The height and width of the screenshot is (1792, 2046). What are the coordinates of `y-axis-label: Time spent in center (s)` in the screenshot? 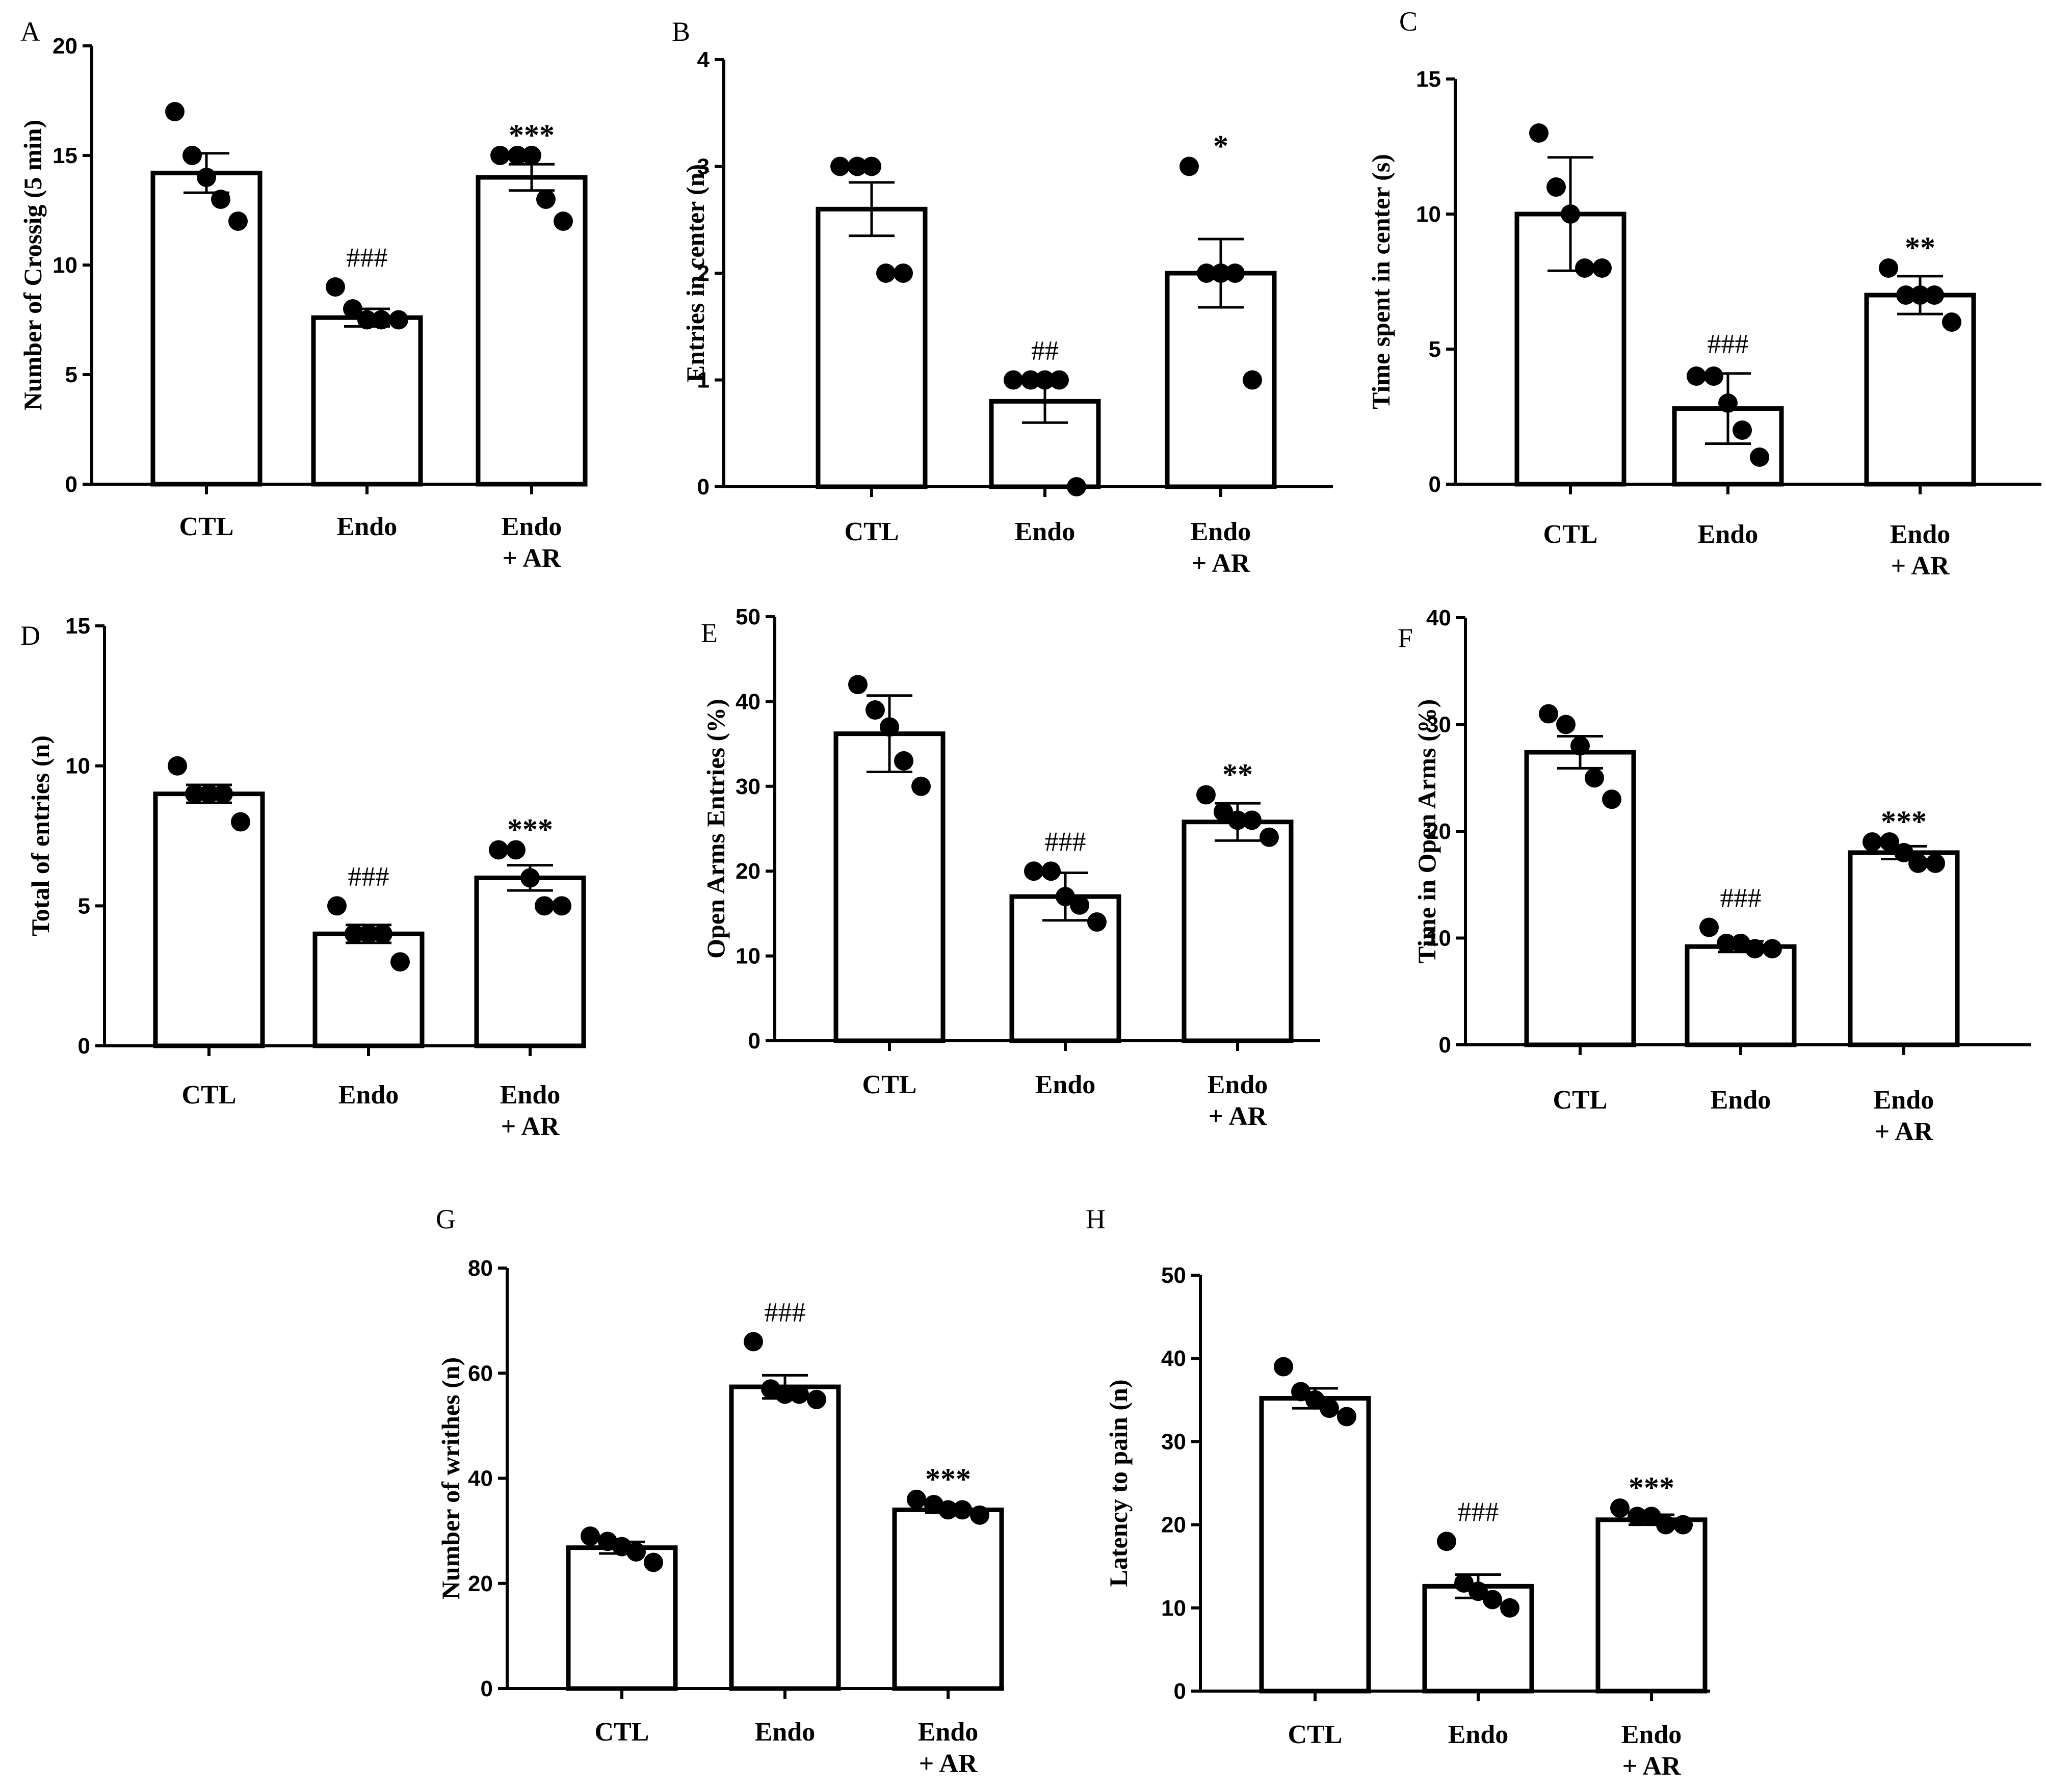 It's located at (1381, 281).